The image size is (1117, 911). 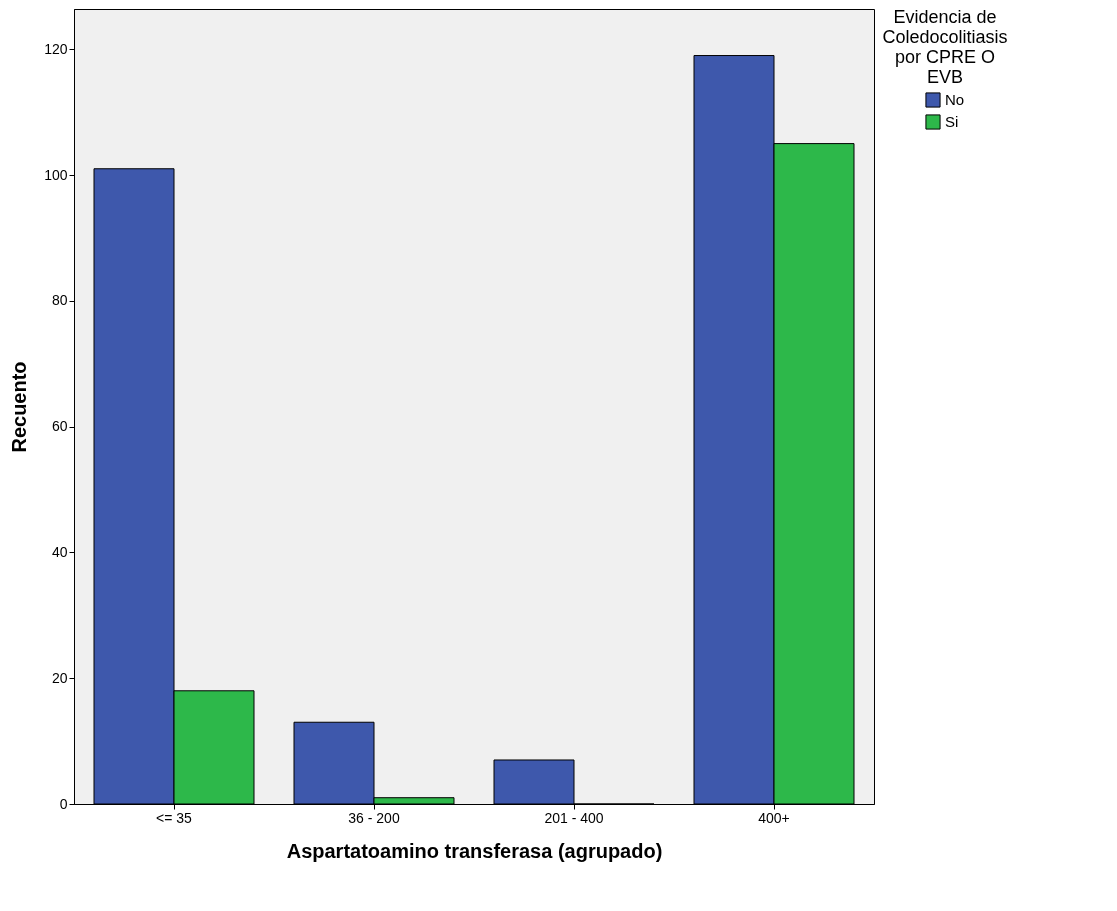 I want to click on y-tick-label: 100, so click(x=56, y=174).